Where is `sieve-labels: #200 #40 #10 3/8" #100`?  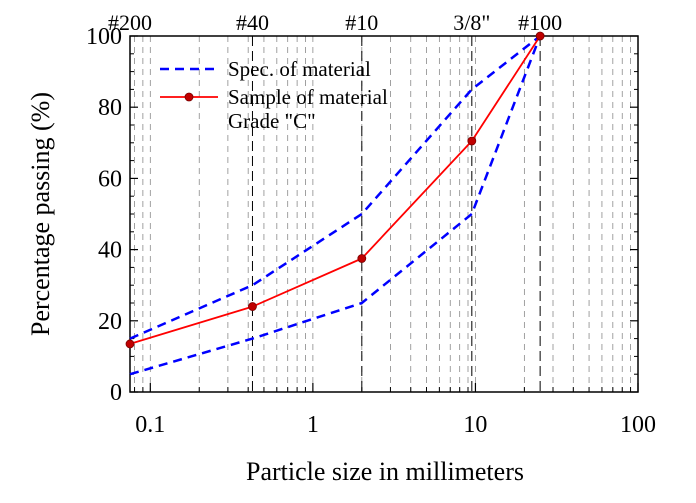
sieve-labels: #200 #40 #10 3/8" #100 is located at coordinates (335, 22).